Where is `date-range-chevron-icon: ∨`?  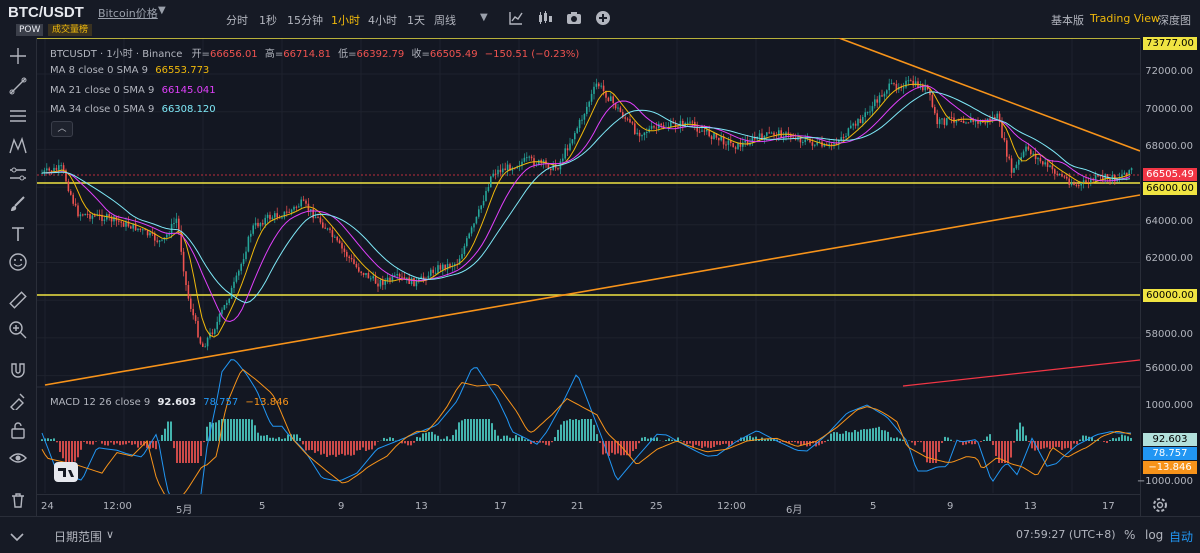 date-range-chevron-icon: ∨ is located at coordinates (110, 534).